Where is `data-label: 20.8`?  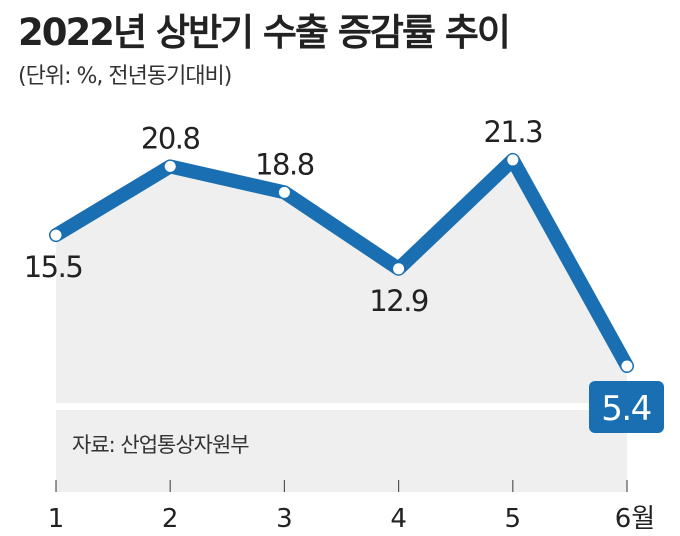 data-label: 20.8 is located at coordinates (170, 138).